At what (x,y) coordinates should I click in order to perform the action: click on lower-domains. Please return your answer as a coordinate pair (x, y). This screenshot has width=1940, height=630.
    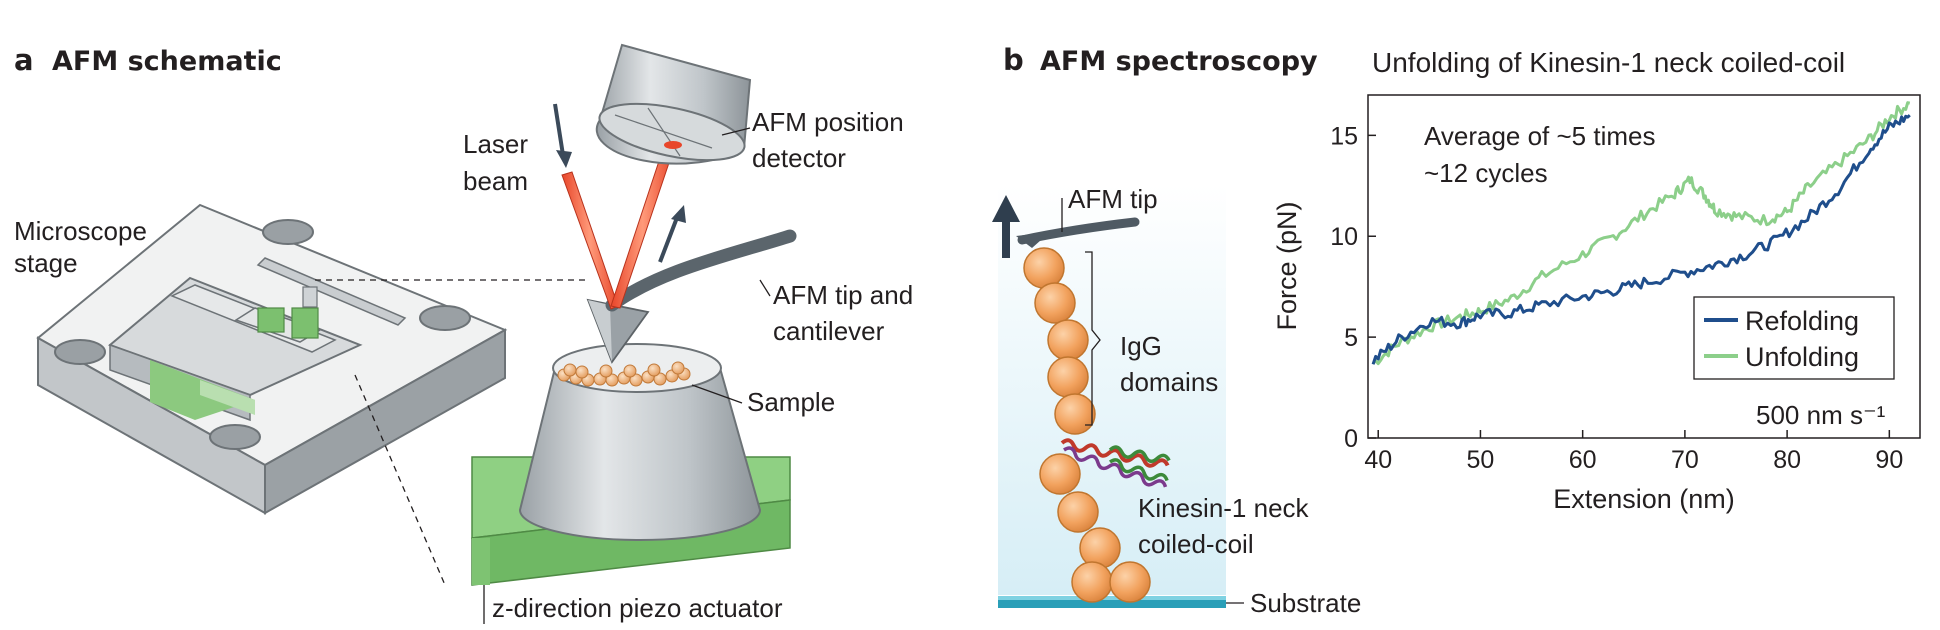
    Looking at the image, I should click on (1095, 528).